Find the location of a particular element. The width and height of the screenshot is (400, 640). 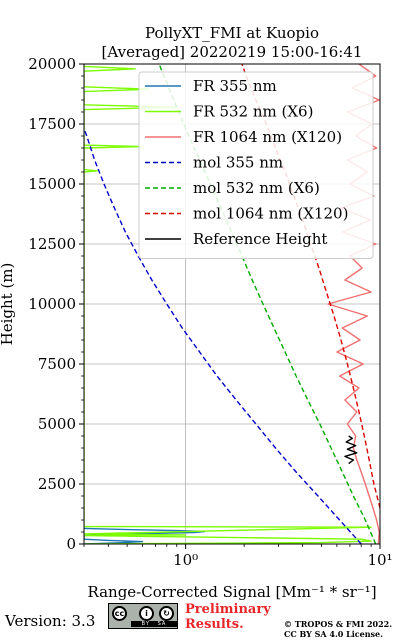

sa-icon: ↻ is located at coordinates (166, 613).